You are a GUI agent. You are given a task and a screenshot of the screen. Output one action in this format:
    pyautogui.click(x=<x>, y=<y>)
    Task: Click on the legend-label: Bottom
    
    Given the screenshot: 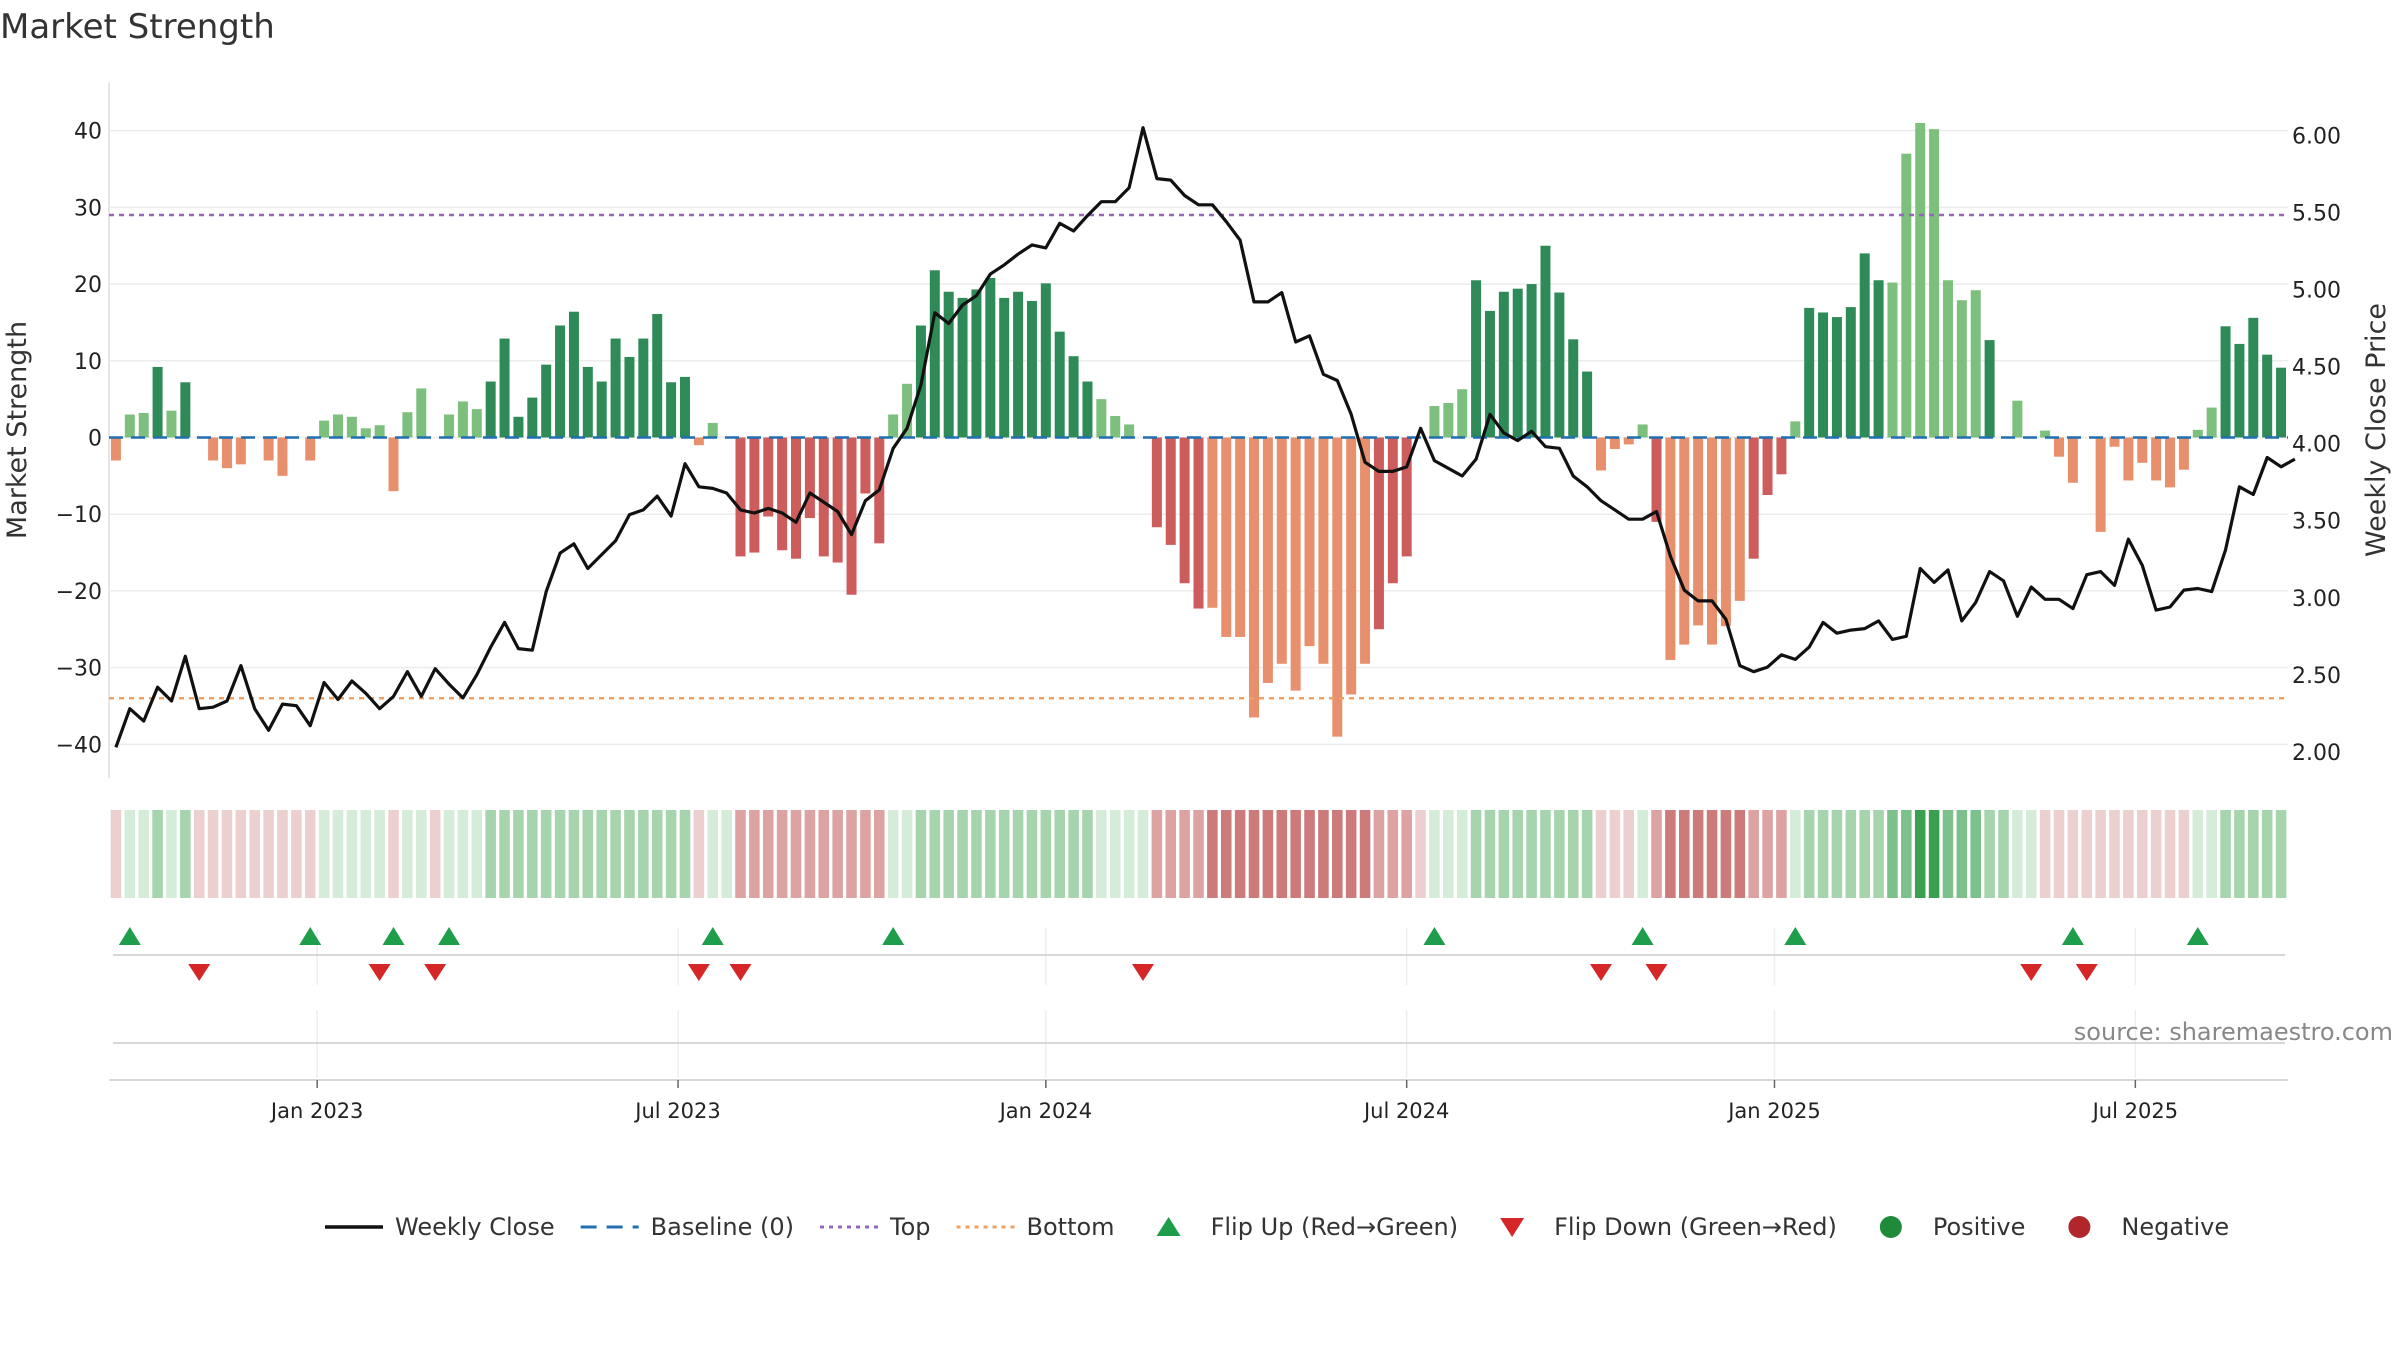 What is the action you would take?
    pyautogui.click(x=1071, y=1227)
    